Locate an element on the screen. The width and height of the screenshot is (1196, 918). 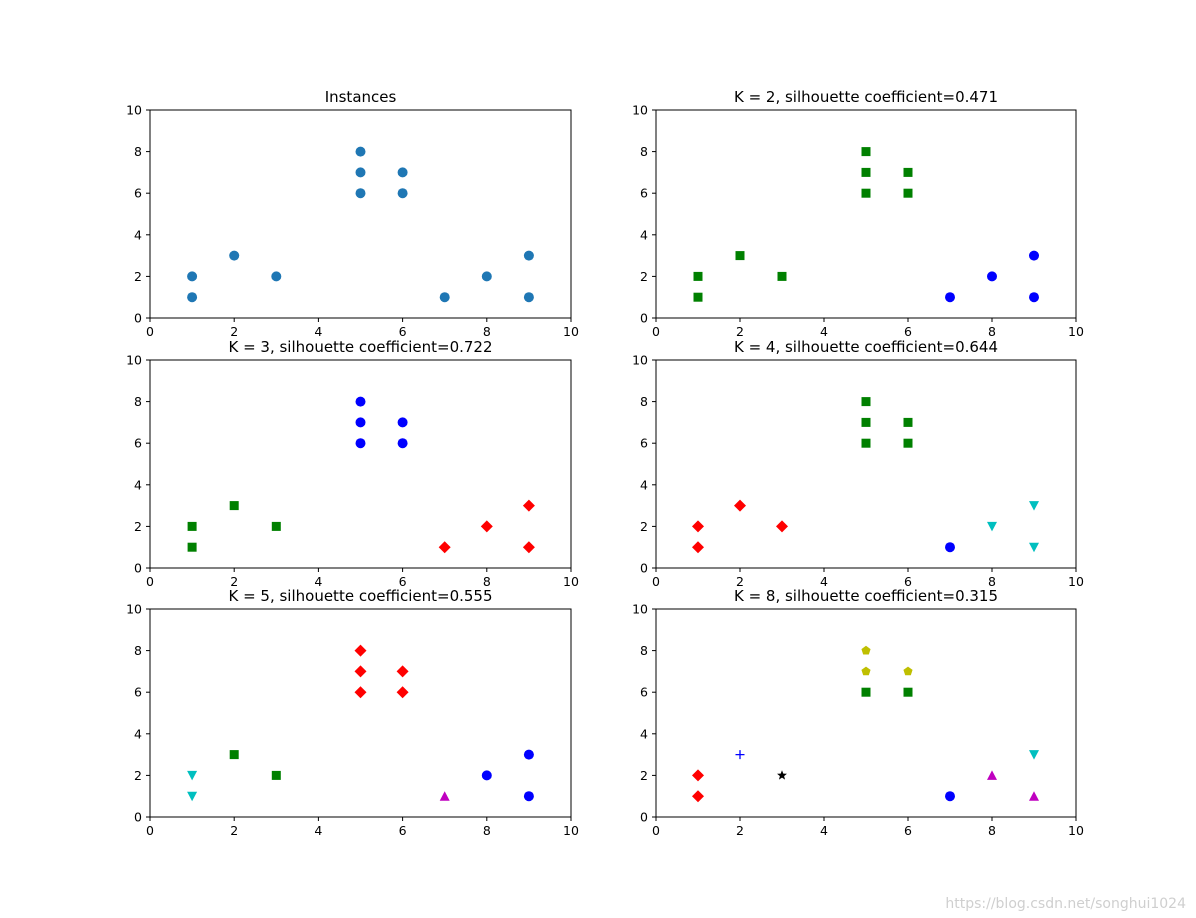
subplot-title: K = 3, silhouette coefficient=0.722 is located at coordinates (360, 347).